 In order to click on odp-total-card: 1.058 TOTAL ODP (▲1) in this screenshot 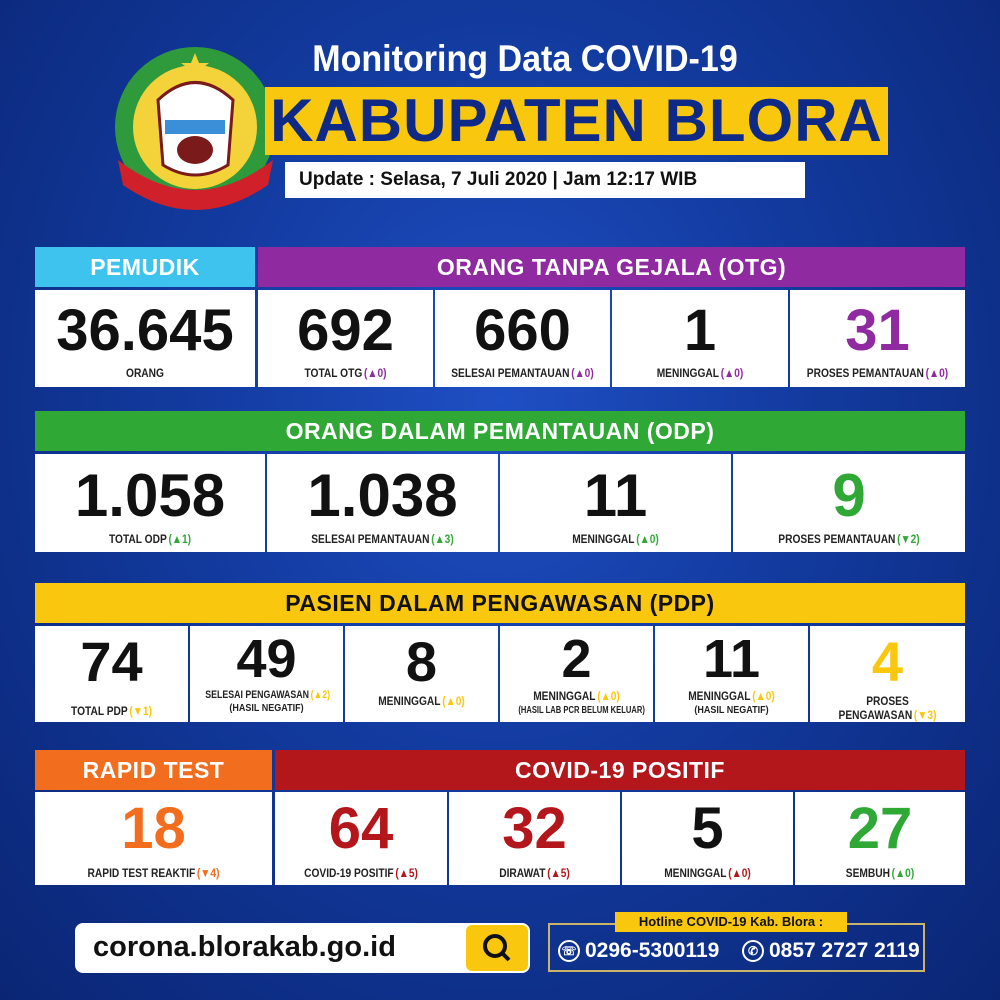, I will do `click(150, 503)`.